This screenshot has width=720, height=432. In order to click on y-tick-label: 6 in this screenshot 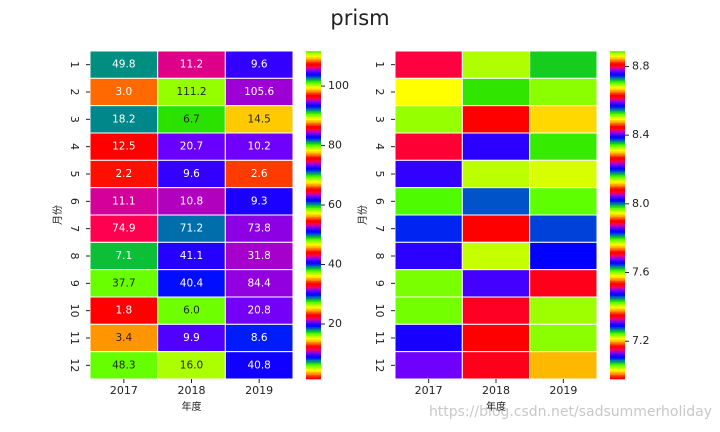, I will do `click(379, 201)`.